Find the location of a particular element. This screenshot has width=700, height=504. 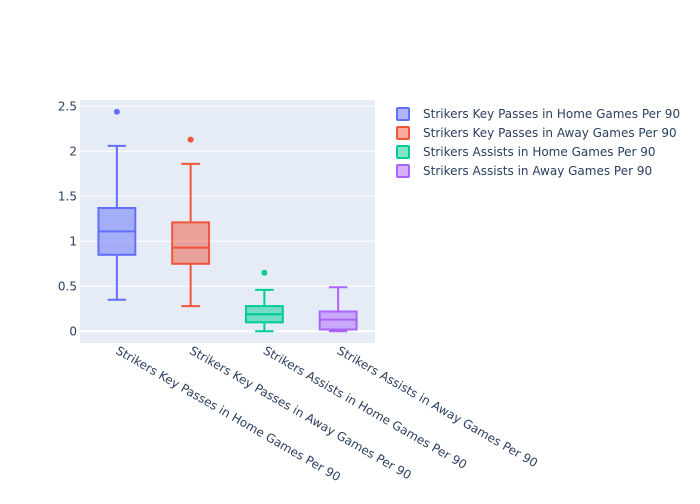

iqr-box is located at coordinates (191, 243).